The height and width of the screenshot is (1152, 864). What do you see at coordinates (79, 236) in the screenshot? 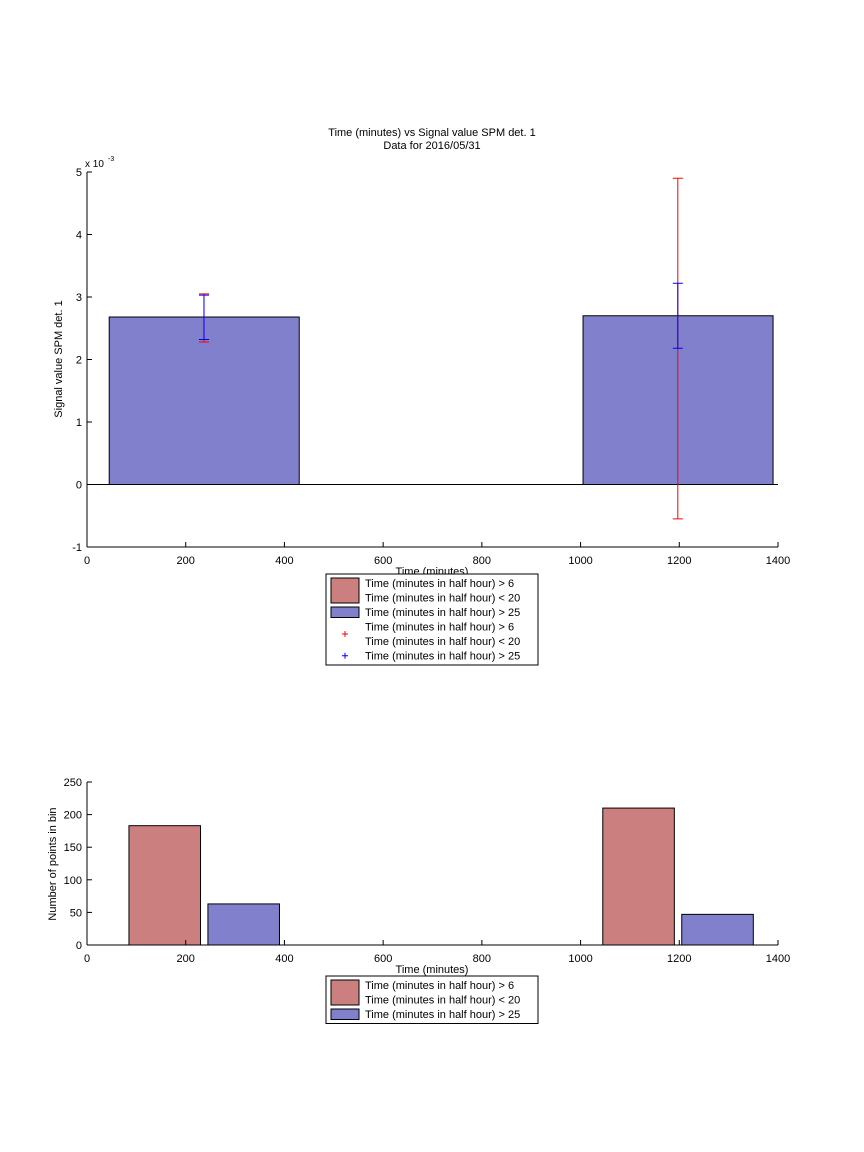
I see `y-tick-label: 4` at bounding box center [79, 236].